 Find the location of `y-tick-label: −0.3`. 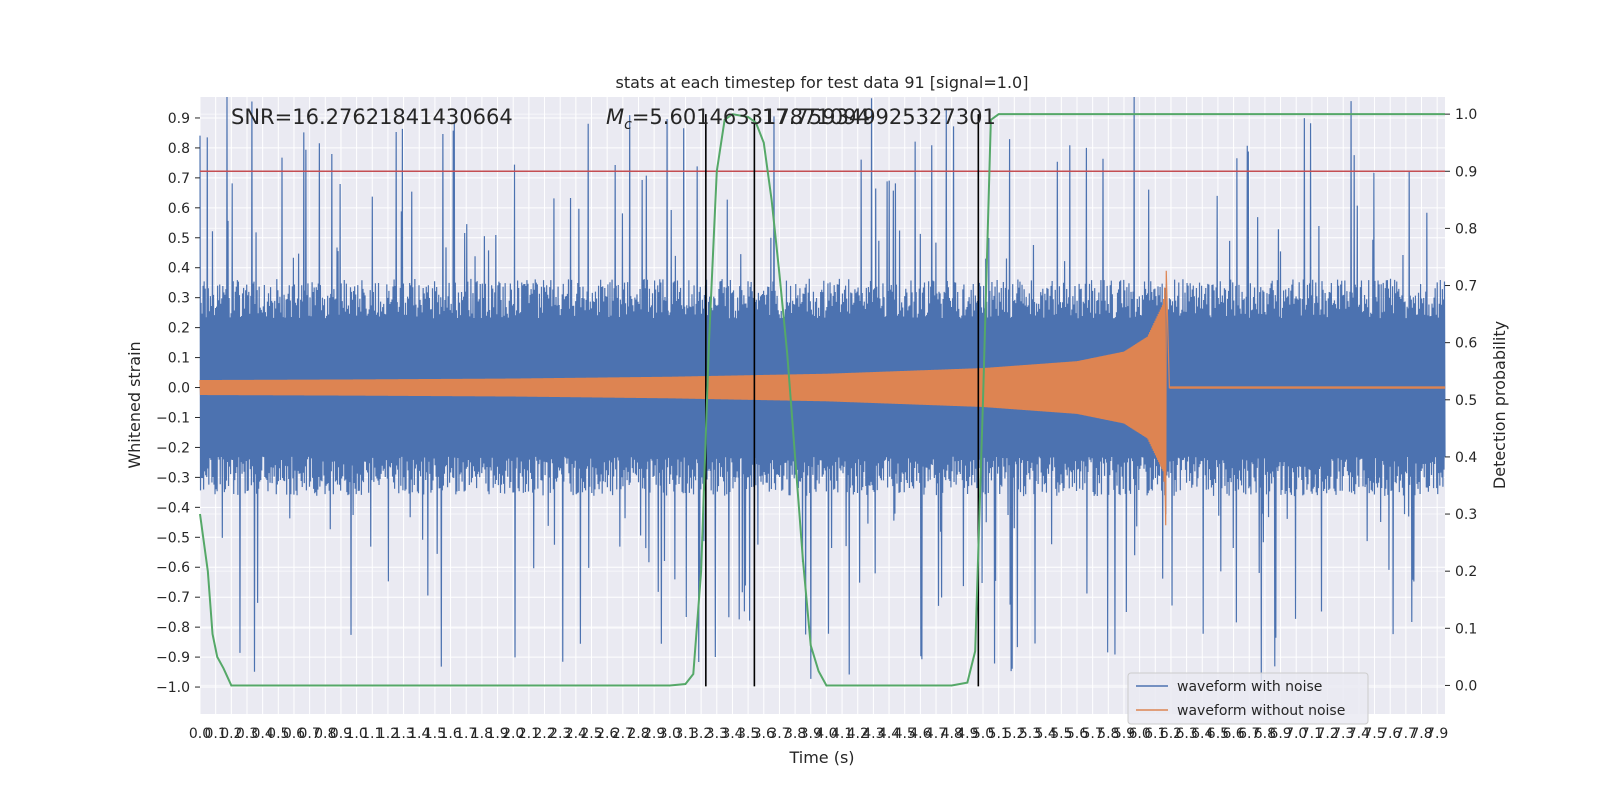

y-tick-label: −0.3 is located at coordinates (173, 478).